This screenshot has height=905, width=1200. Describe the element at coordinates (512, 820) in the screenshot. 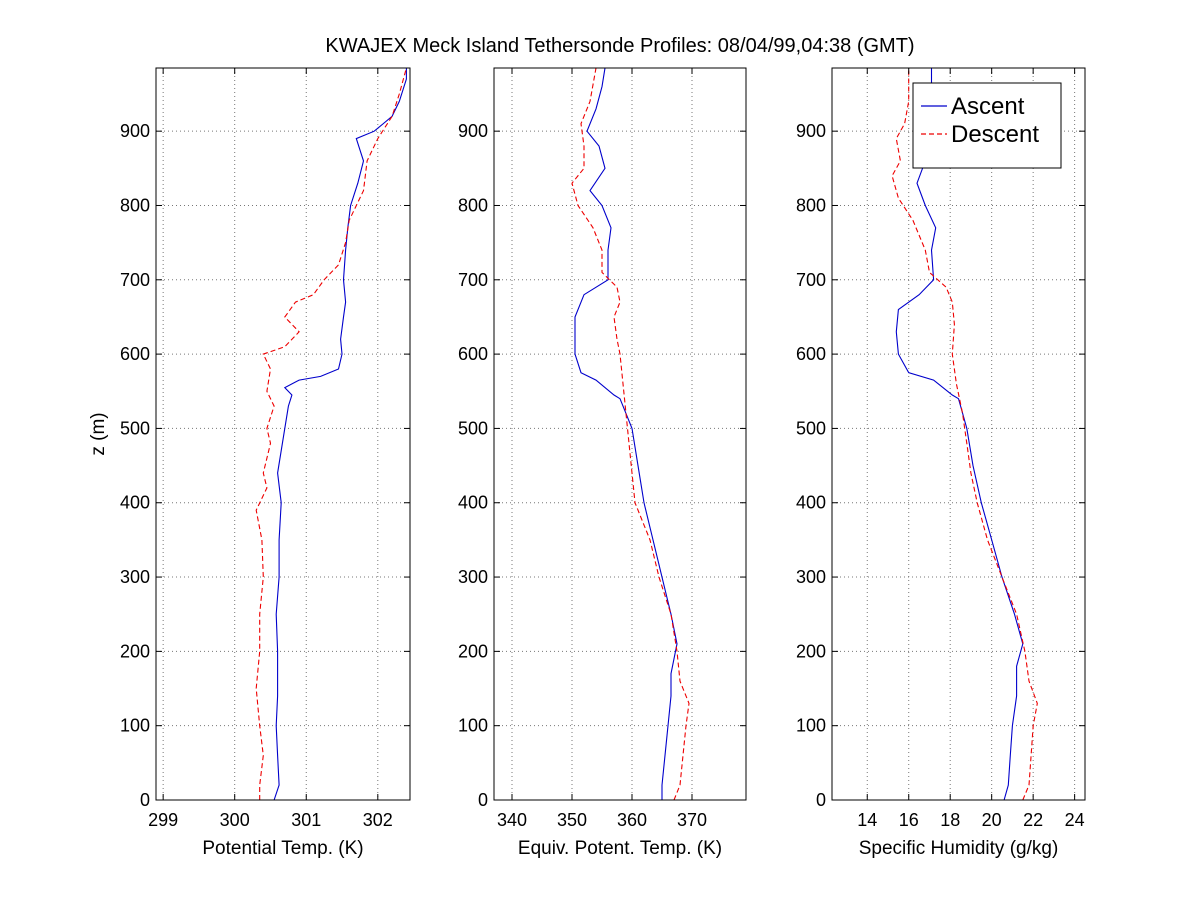

I see `x-tick-label: 340` at that location.